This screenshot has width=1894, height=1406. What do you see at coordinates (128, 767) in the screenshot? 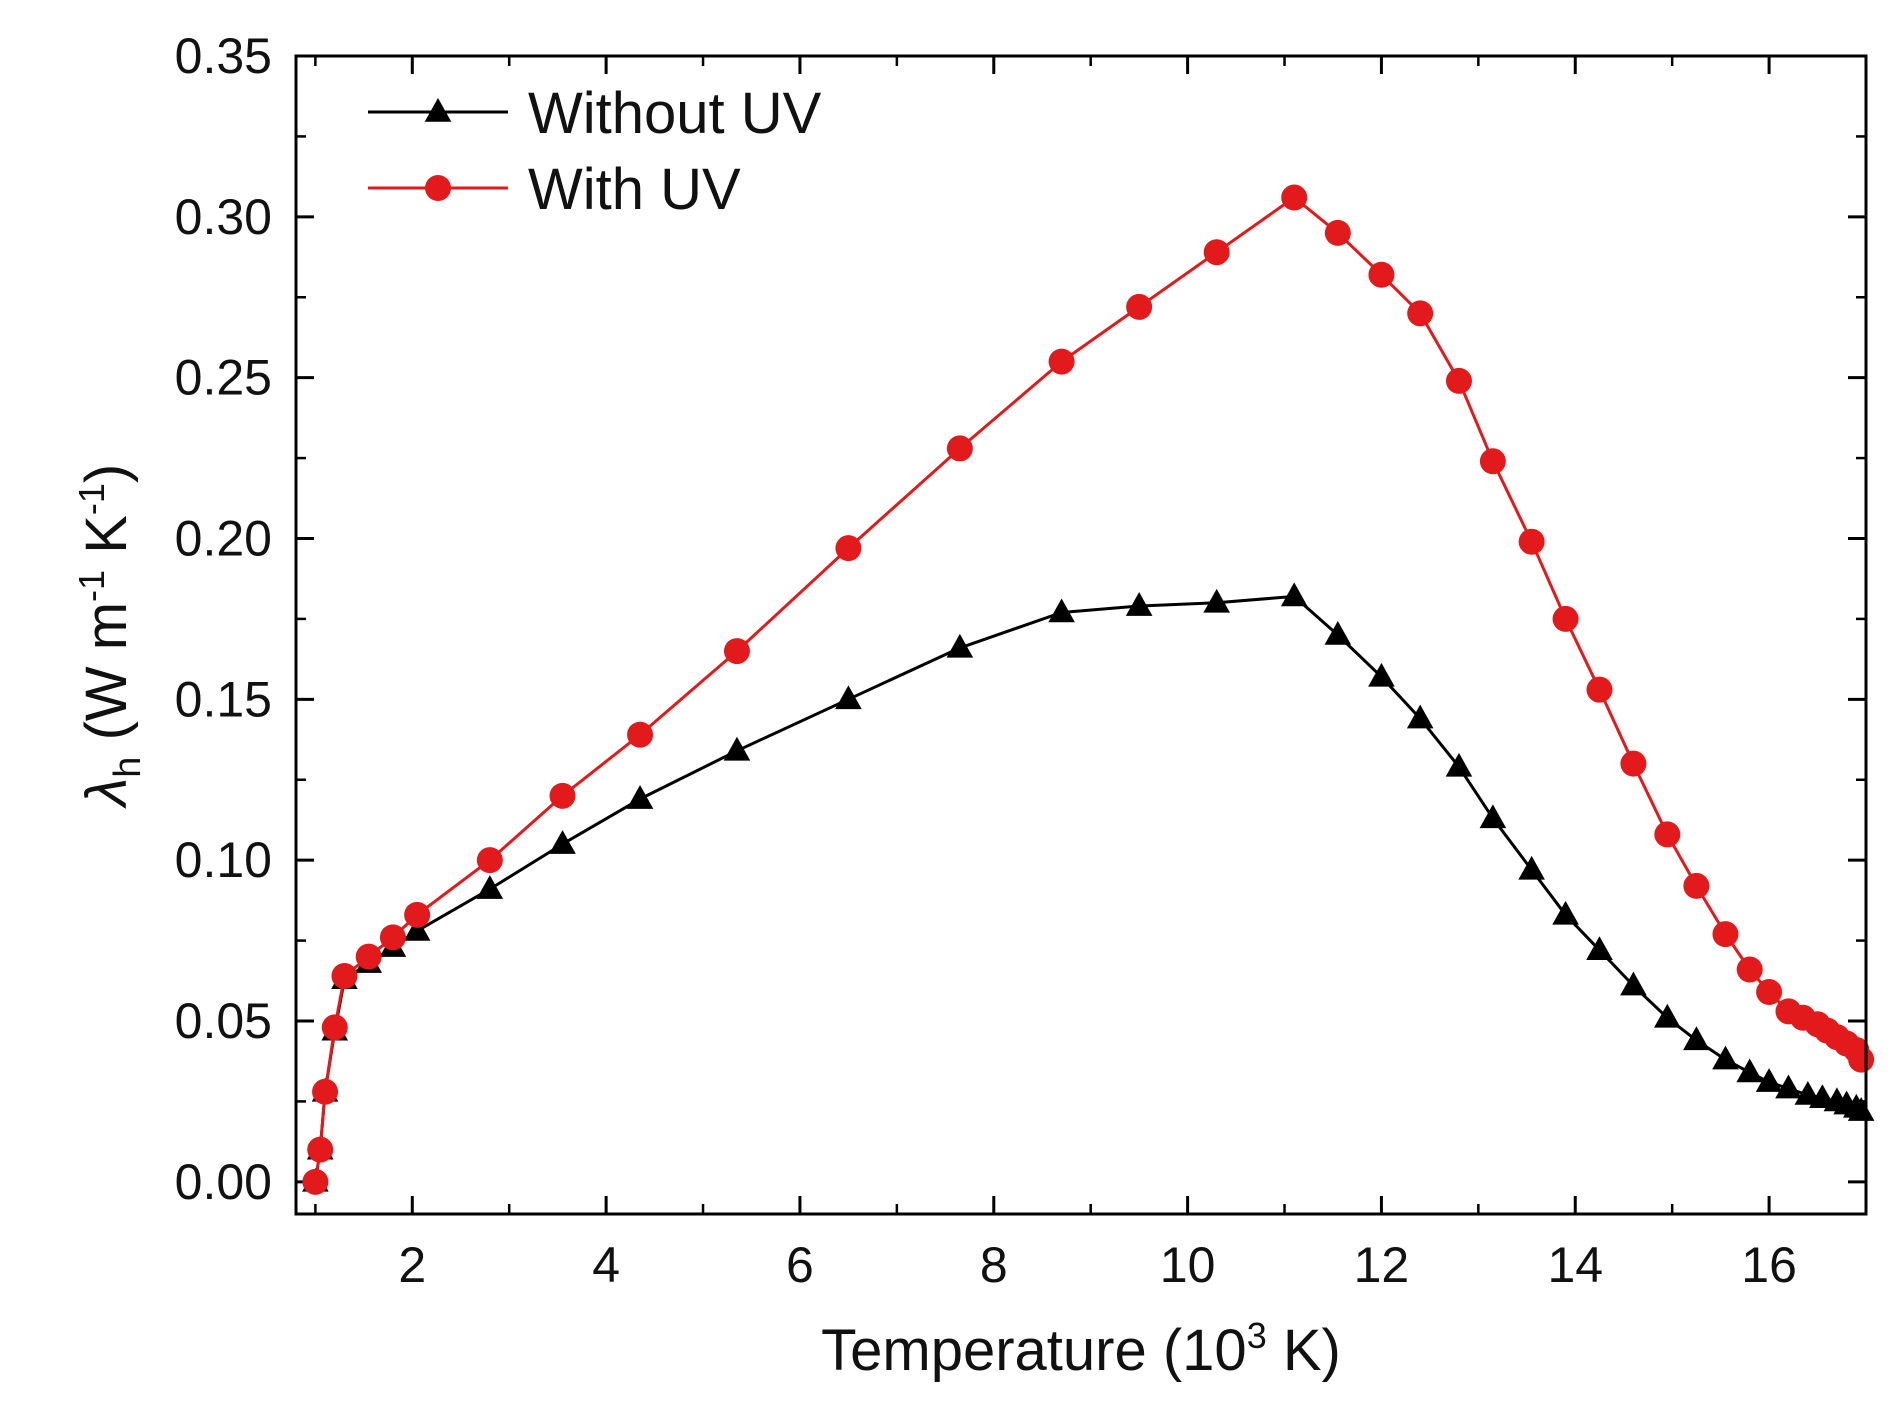
I see `y-axis-title-sub: h` at bounding box center [128, 767].